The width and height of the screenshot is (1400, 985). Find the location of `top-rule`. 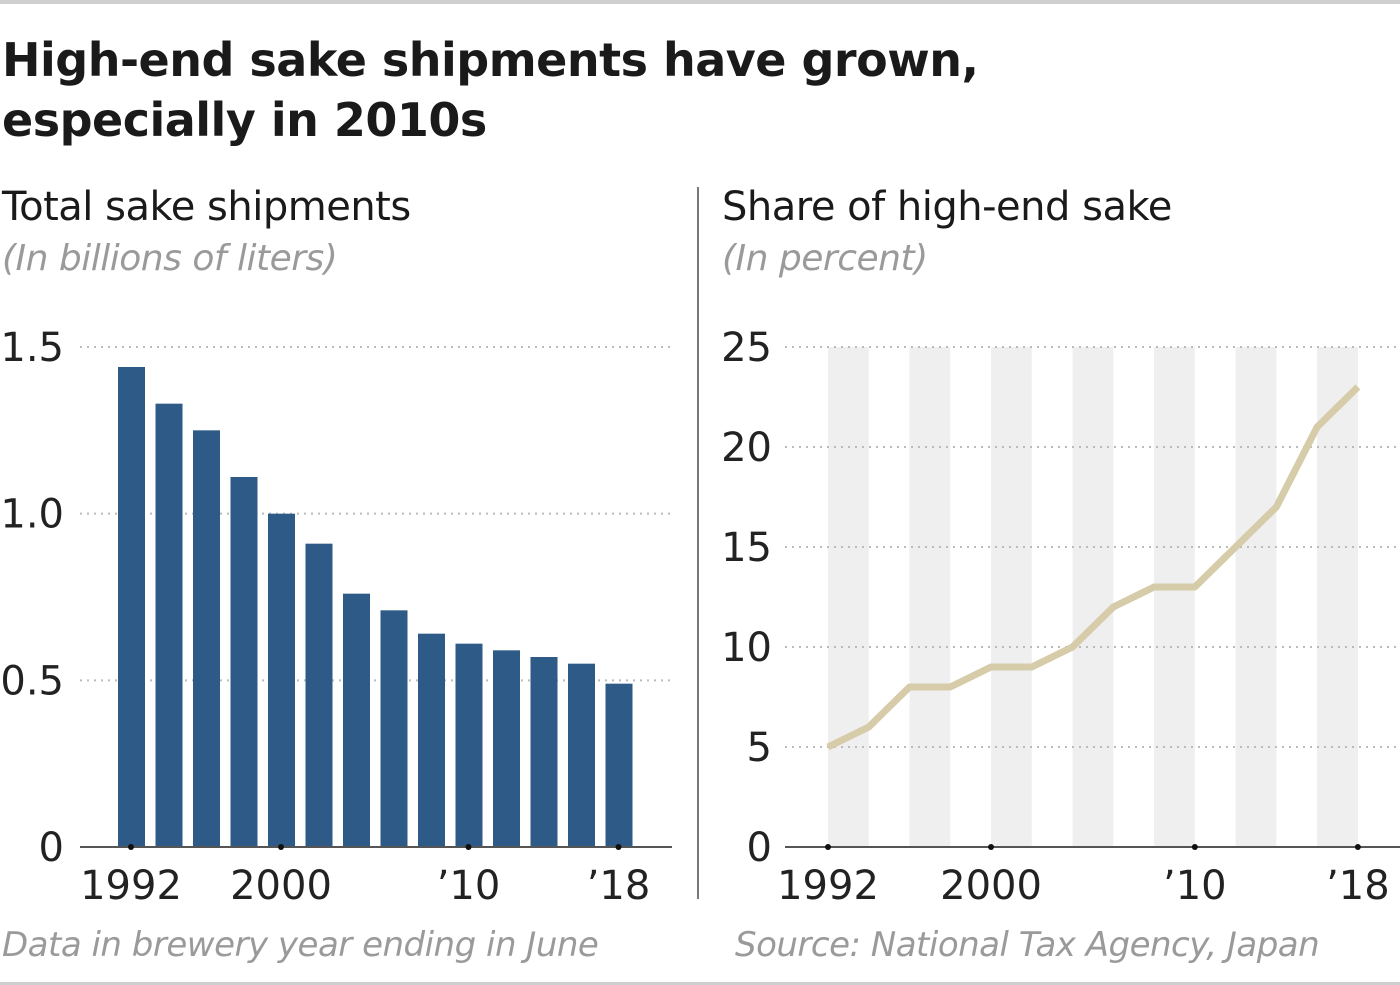

top-rule is located at coordinates (700, 2).